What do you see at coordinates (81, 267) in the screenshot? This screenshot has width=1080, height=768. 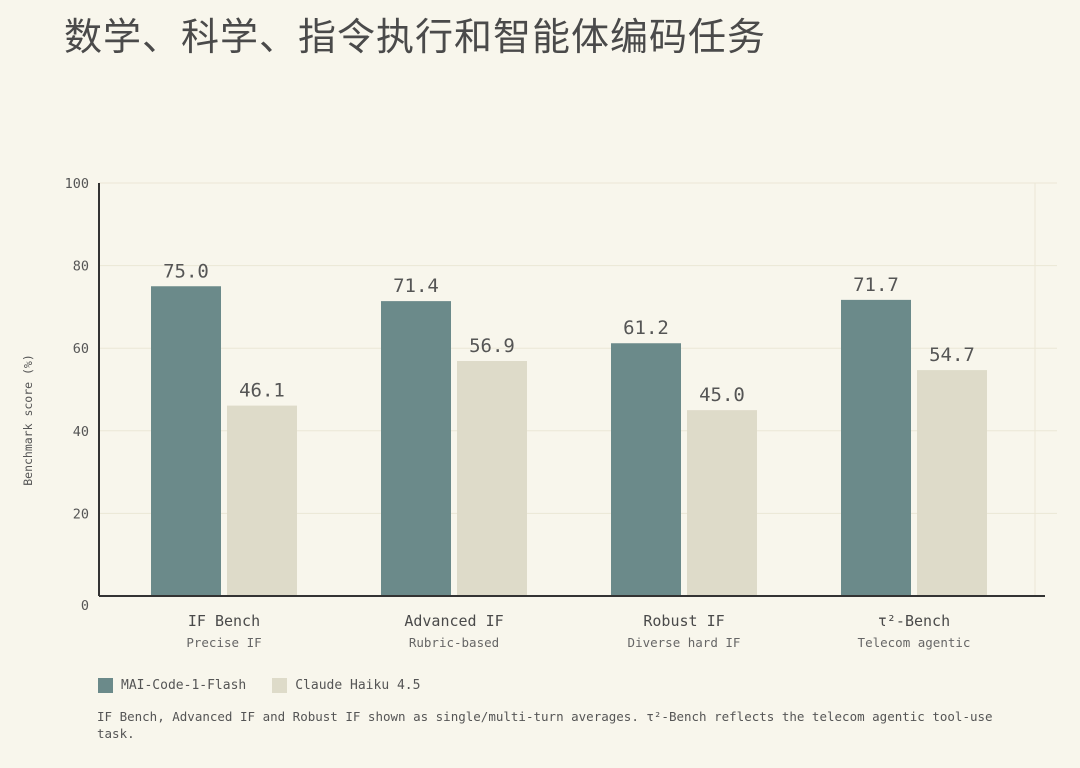 I see `y-tick-label-80: 80` at bounding box center [81, 267].